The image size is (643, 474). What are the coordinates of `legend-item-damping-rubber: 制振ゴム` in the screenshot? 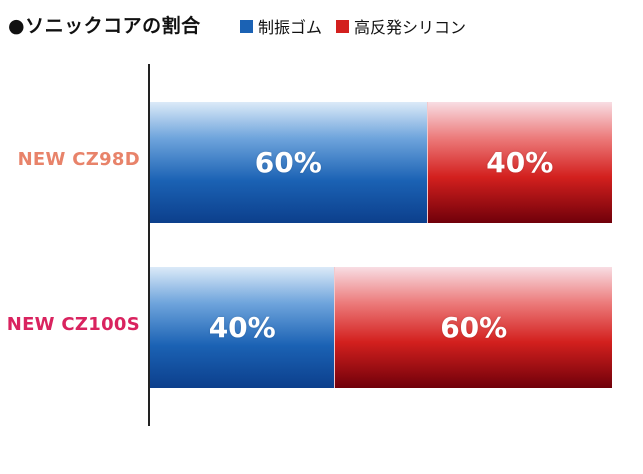 It's located at (281, 26).